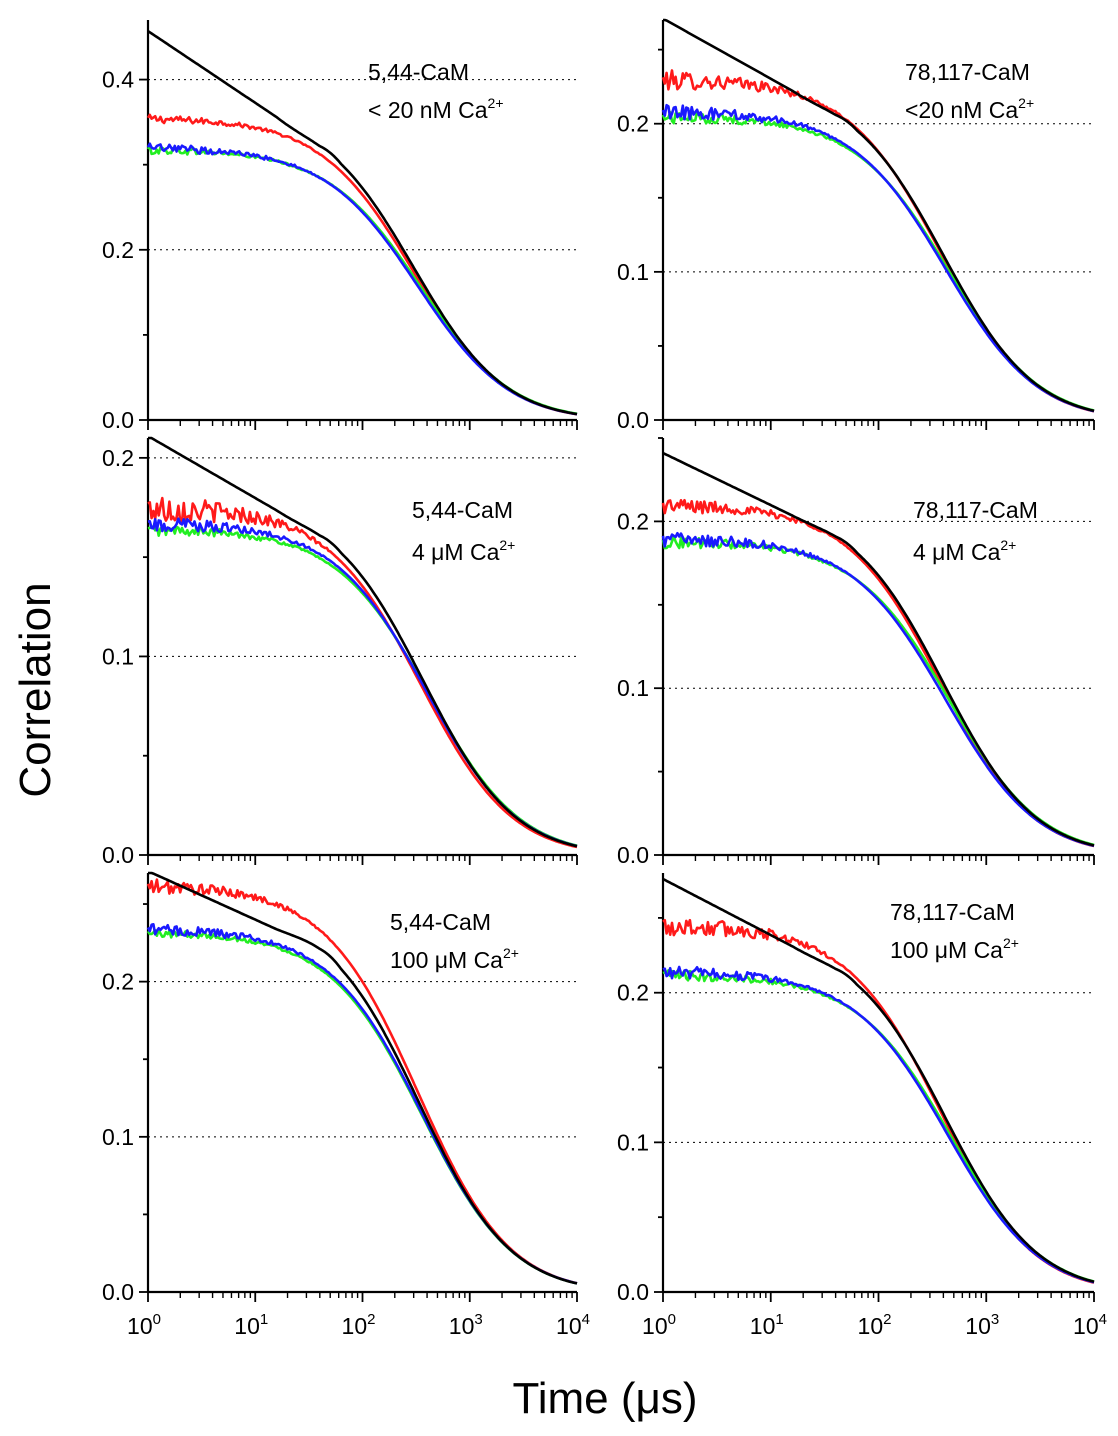  Describe the element at coordinates (118, 80) in the screenshot. I see `y-tick-label: 0.4` at that location.